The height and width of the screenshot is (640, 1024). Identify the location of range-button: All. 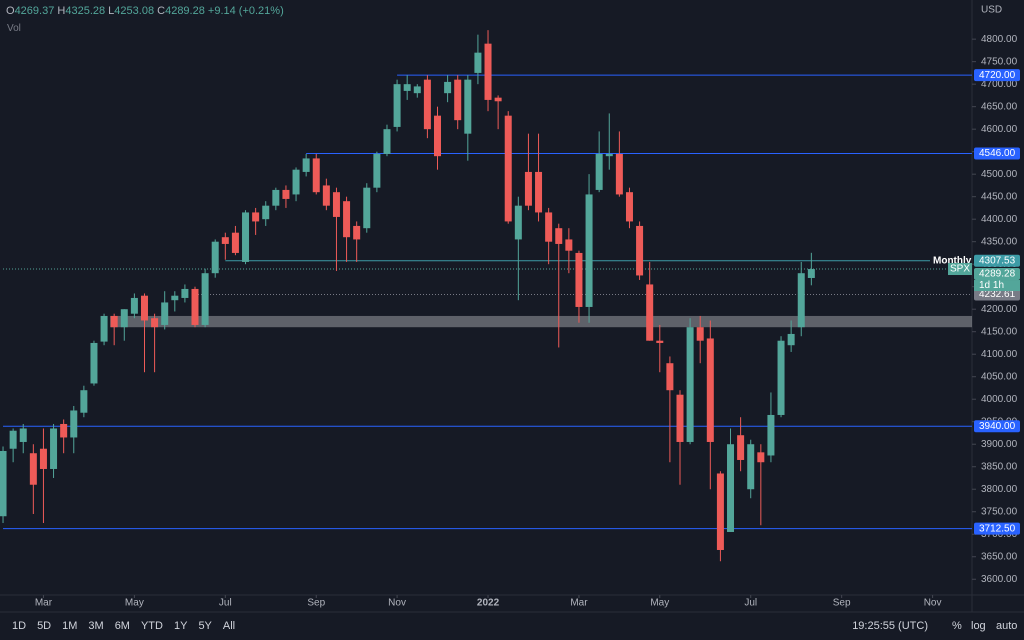
(229, 626).